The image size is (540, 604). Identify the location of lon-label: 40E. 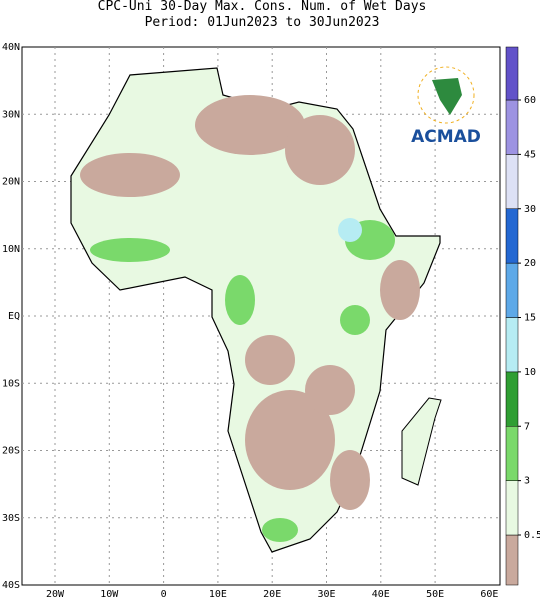
(381, 594).